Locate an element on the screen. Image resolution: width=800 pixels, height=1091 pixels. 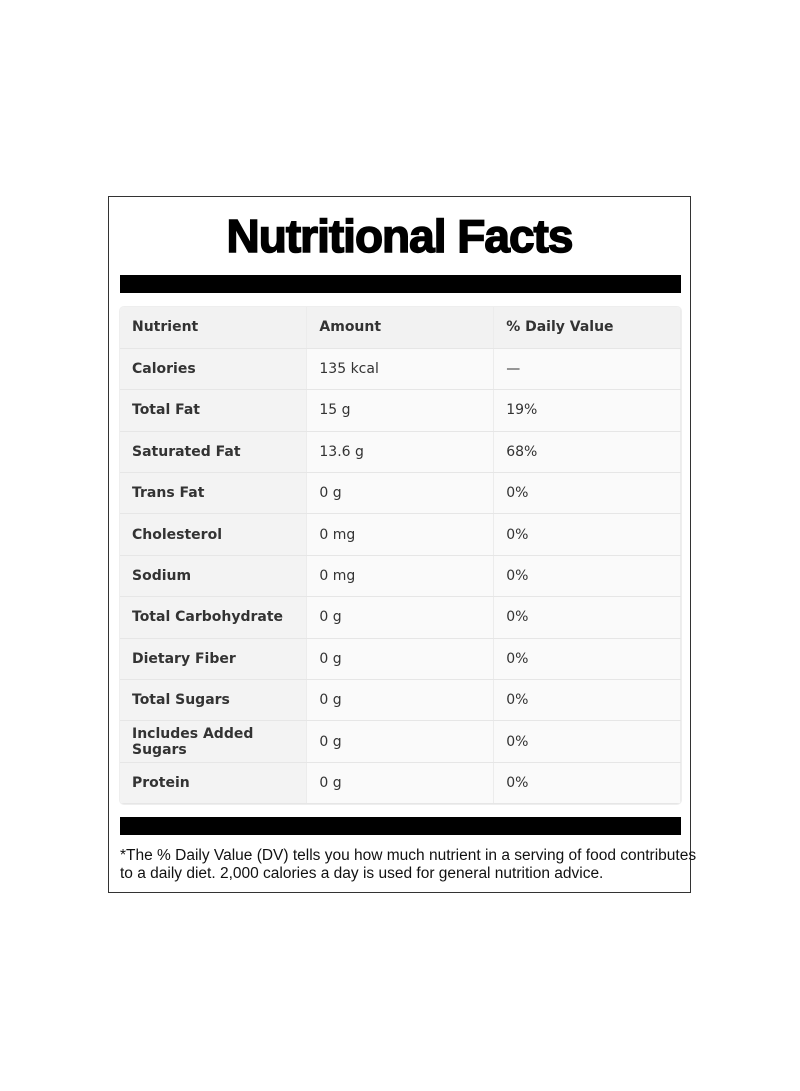
table-row: Sodium 0 mg 0% is located at coordinates (400, 576).